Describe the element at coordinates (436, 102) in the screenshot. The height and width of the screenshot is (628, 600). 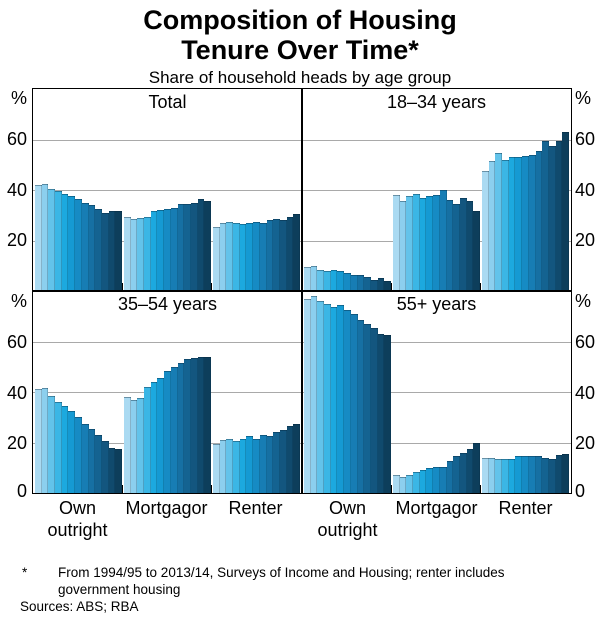
I see `panel-title: 18–34 years` at that location.